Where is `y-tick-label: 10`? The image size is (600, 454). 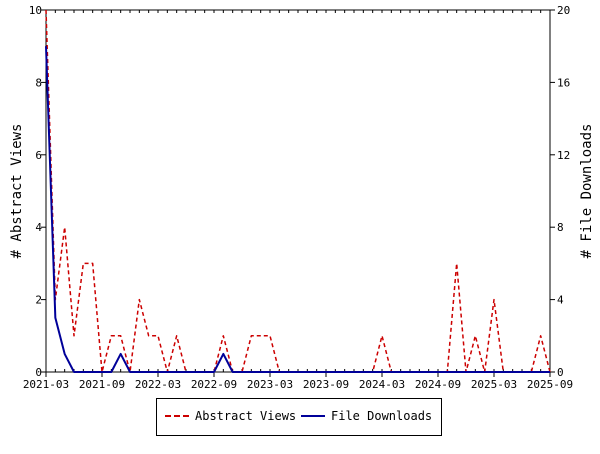
y-tick-label: 10 is located at coordinates (35, 10).